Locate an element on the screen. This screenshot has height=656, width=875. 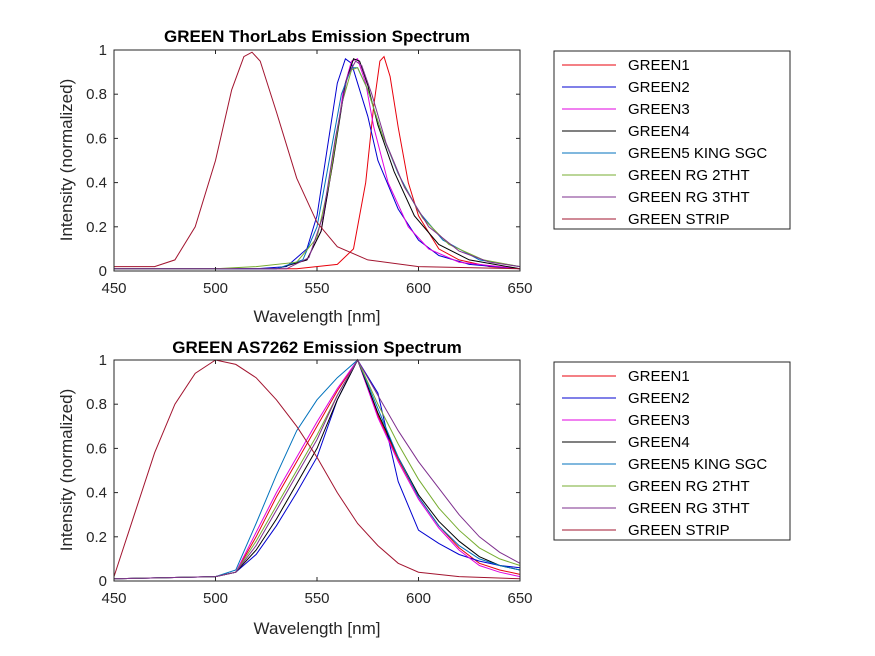
chart-title: GREEN ThorLabs Emission Spectrum is located at coordinates (317, 36).